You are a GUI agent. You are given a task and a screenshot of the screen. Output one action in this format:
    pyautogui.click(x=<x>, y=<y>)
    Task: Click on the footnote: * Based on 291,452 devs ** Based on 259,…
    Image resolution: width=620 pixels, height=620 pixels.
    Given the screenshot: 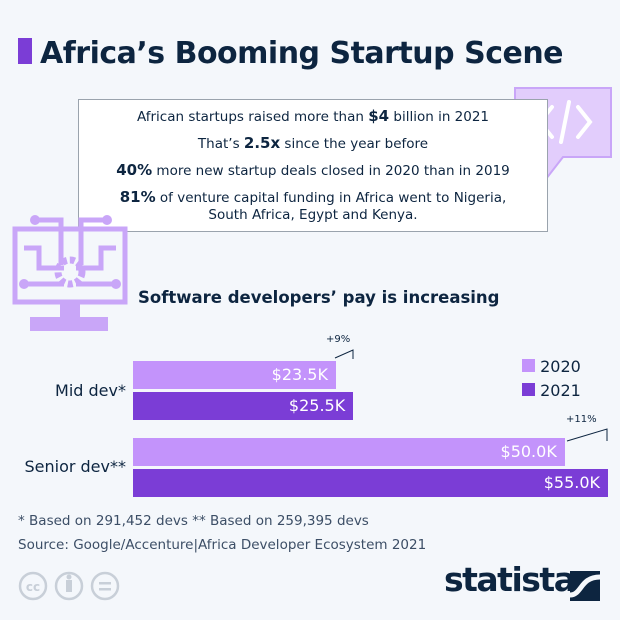 What is the action you would take?
    pyautogui.click(x=193, y=521)
    